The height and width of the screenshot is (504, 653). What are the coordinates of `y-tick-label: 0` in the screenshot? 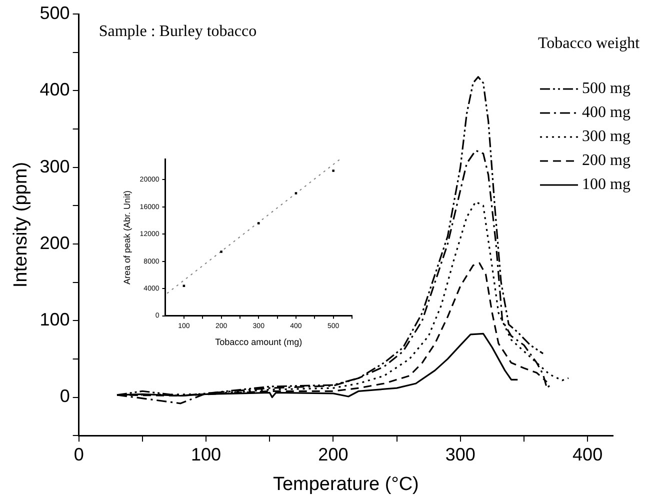 It's located at (65, 396).